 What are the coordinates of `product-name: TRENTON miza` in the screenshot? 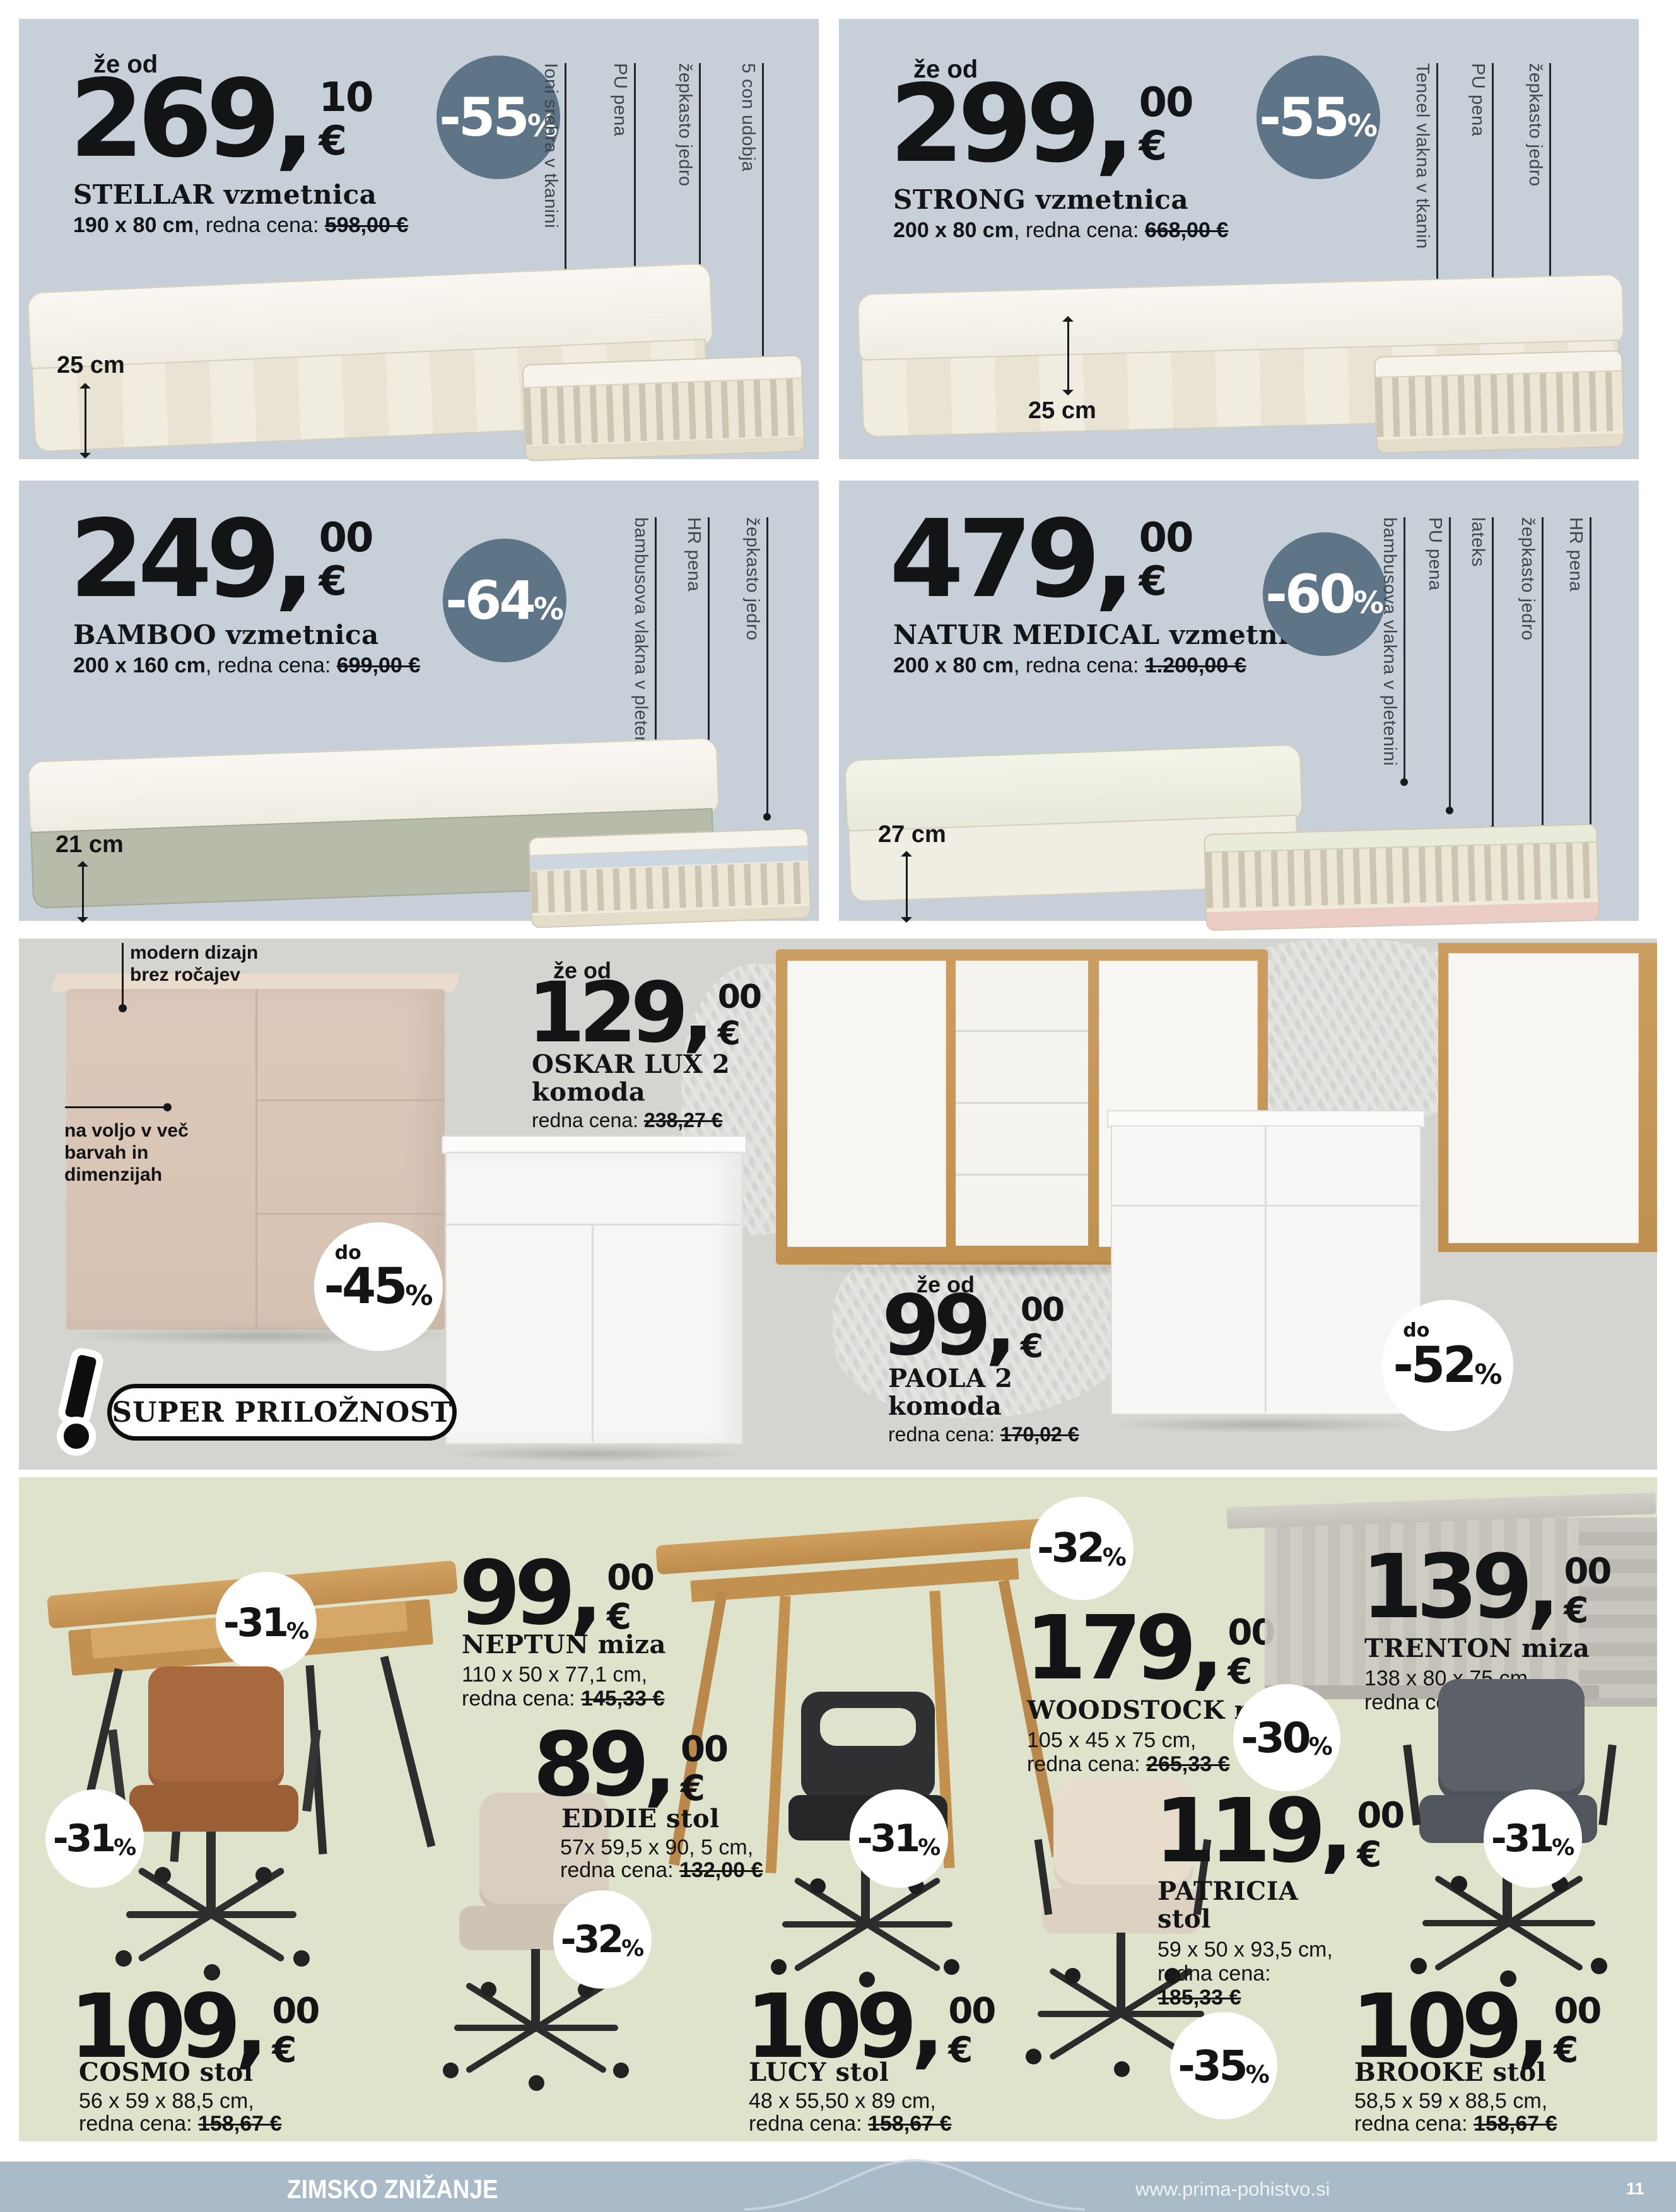 It's located at (1477, 1648).